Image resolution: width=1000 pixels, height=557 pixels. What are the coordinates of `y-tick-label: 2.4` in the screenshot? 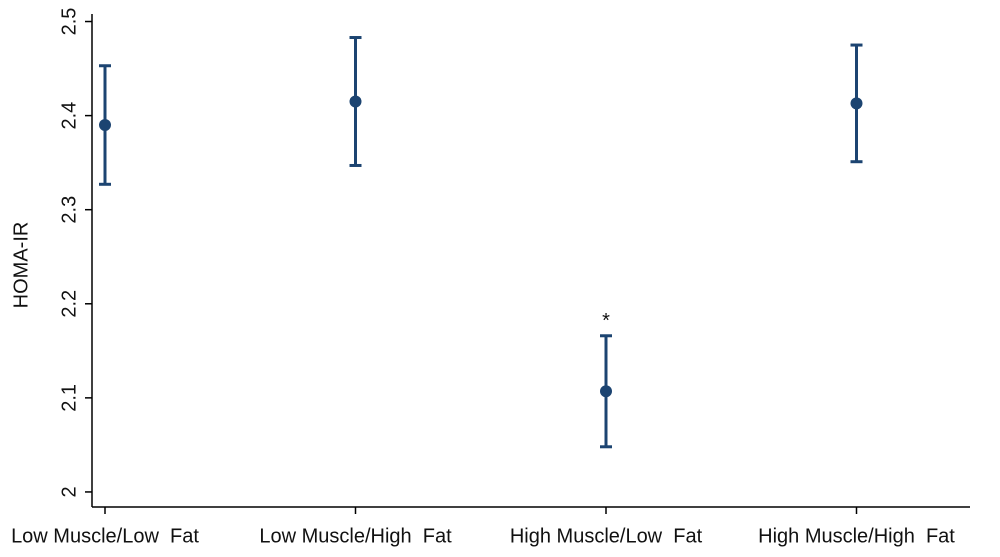 It's located at (69, 116).